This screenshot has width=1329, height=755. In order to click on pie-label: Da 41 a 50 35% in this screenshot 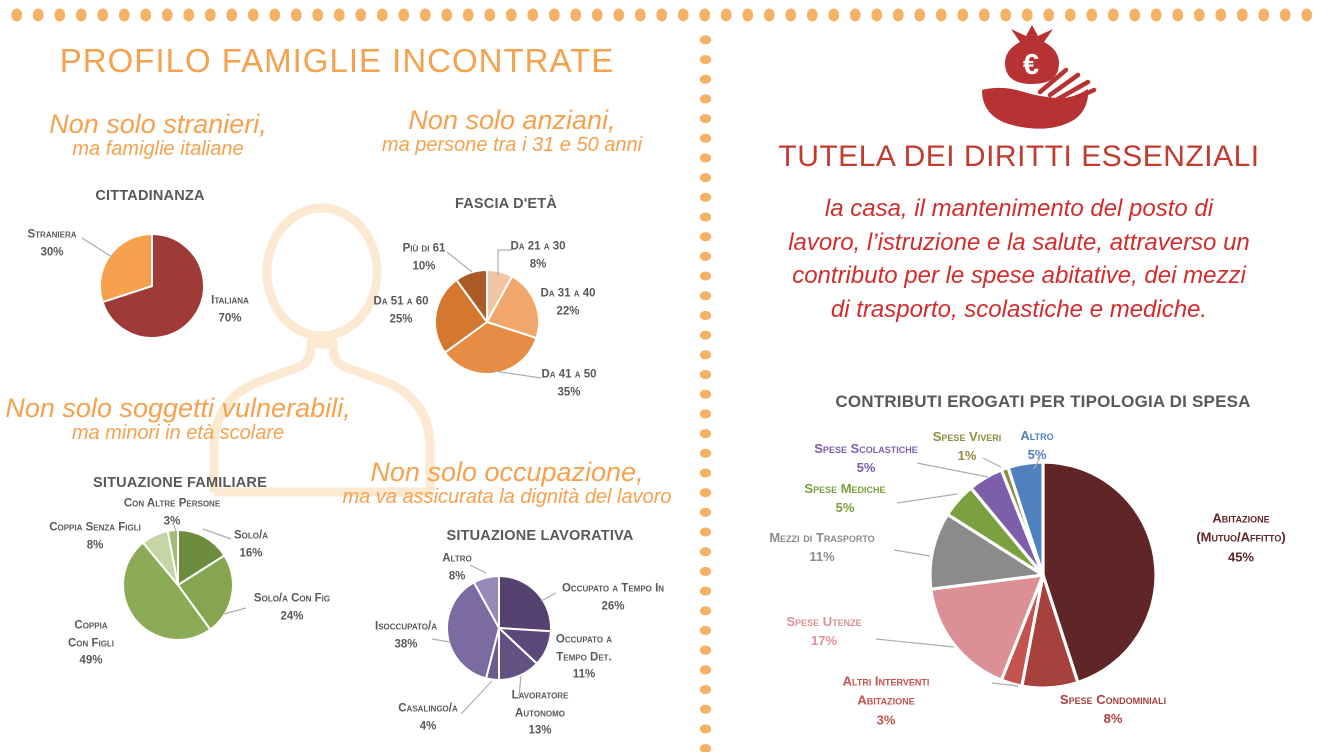, I will do `click(569, 383)`.